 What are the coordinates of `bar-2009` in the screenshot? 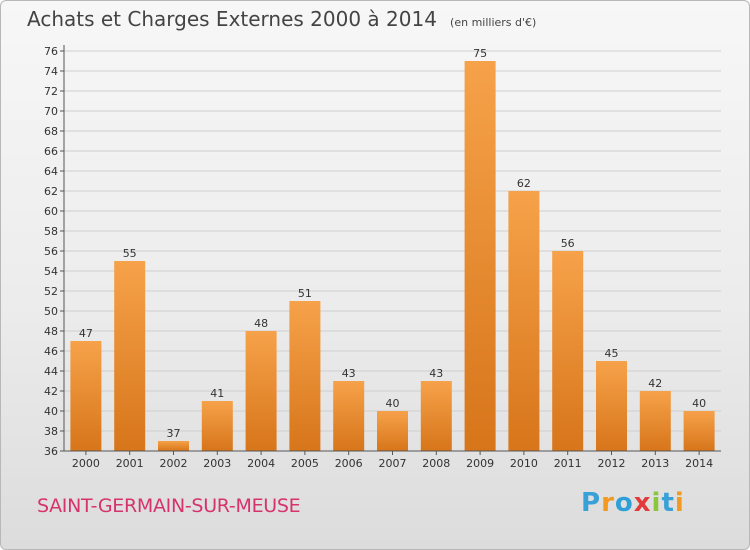 It's located at (480, 256).